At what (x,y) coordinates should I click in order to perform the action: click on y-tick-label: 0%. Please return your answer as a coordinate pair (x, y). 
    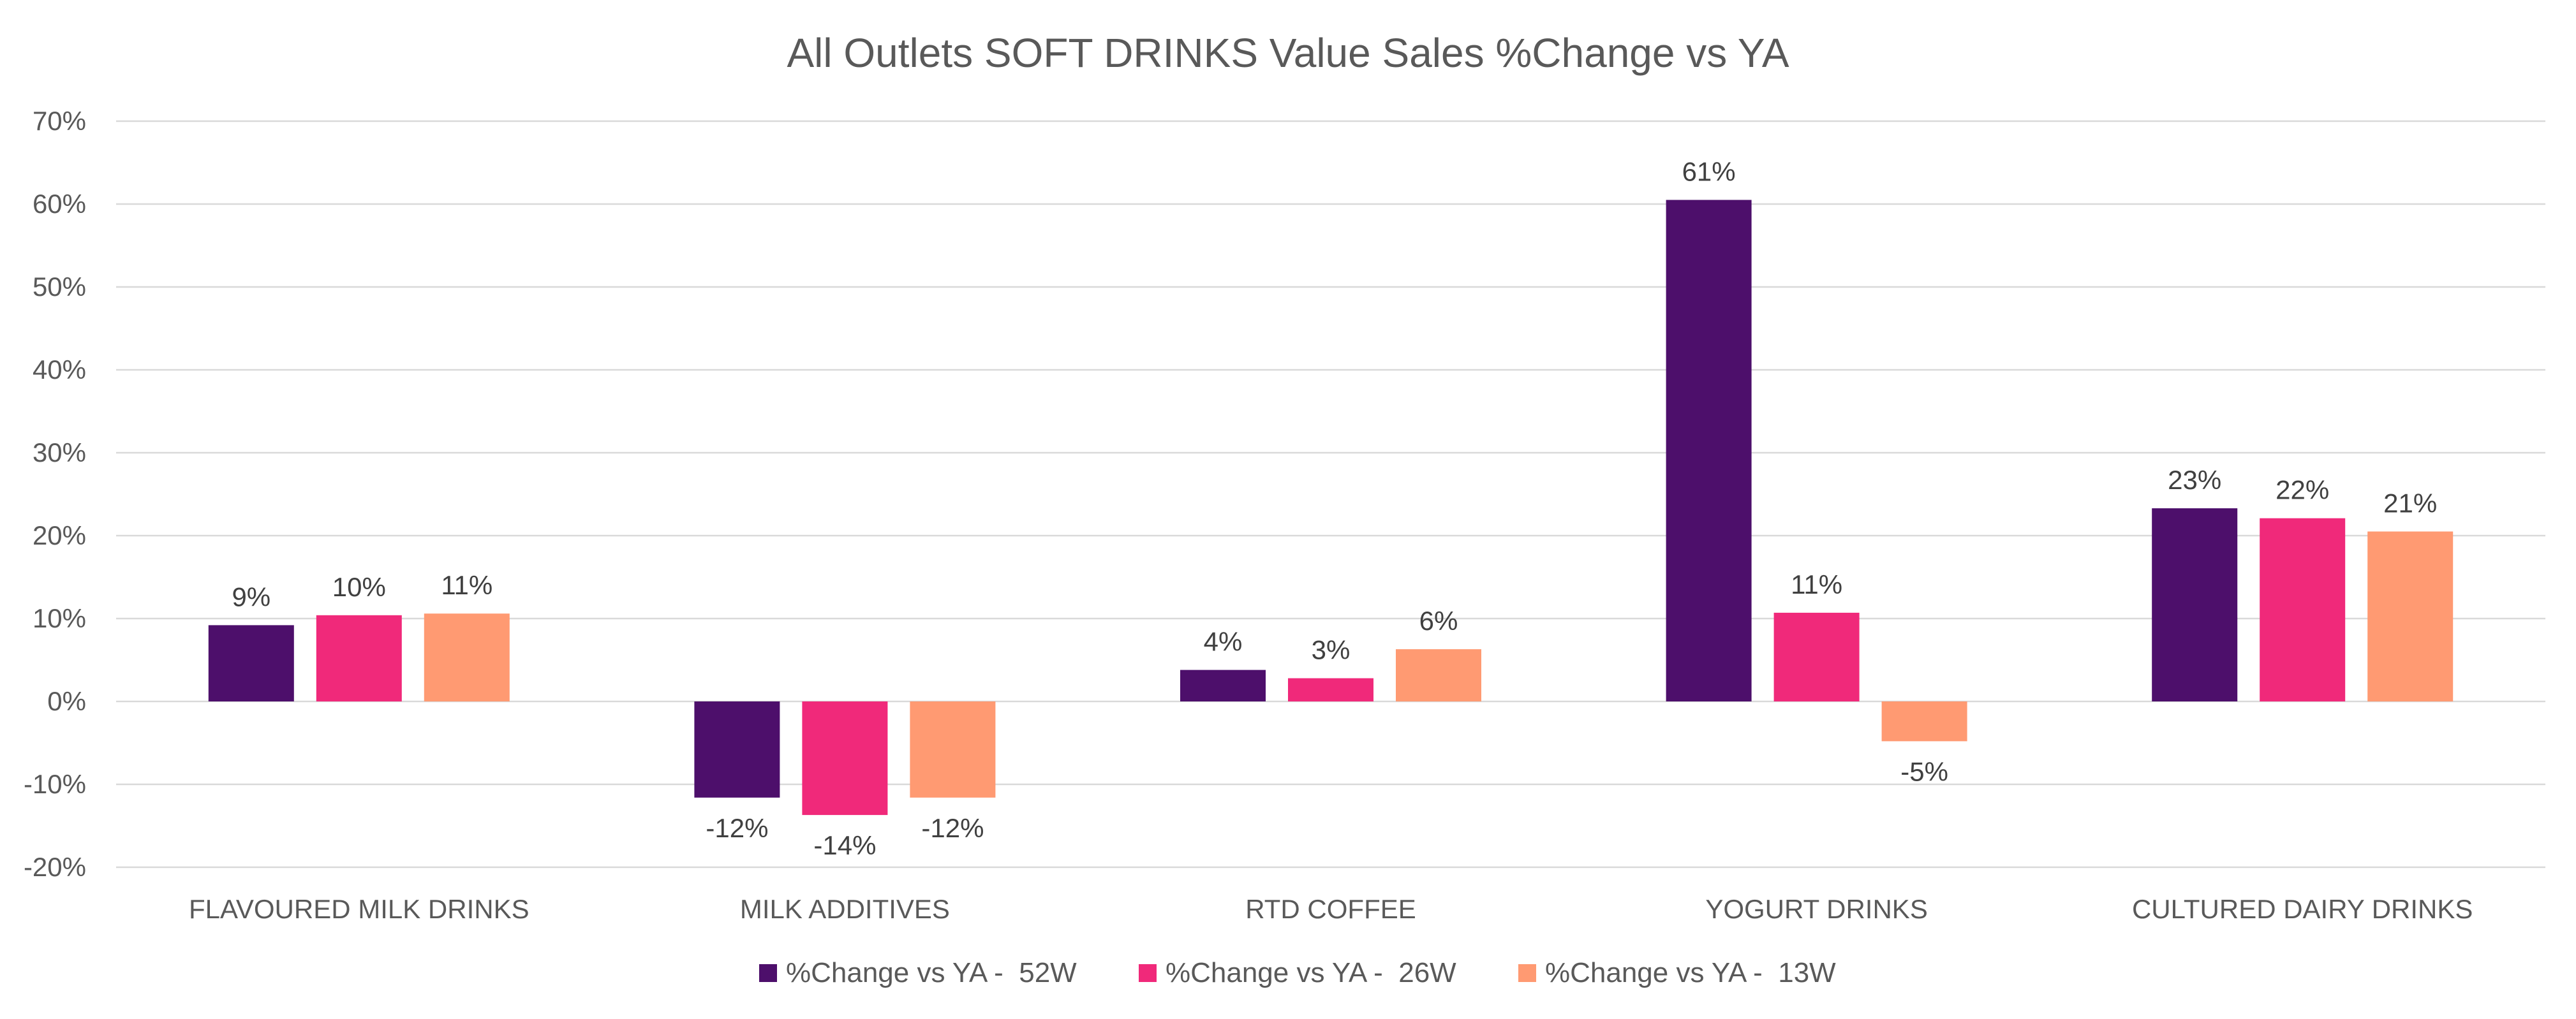
    Looking at the image, I should click on (66, 701).